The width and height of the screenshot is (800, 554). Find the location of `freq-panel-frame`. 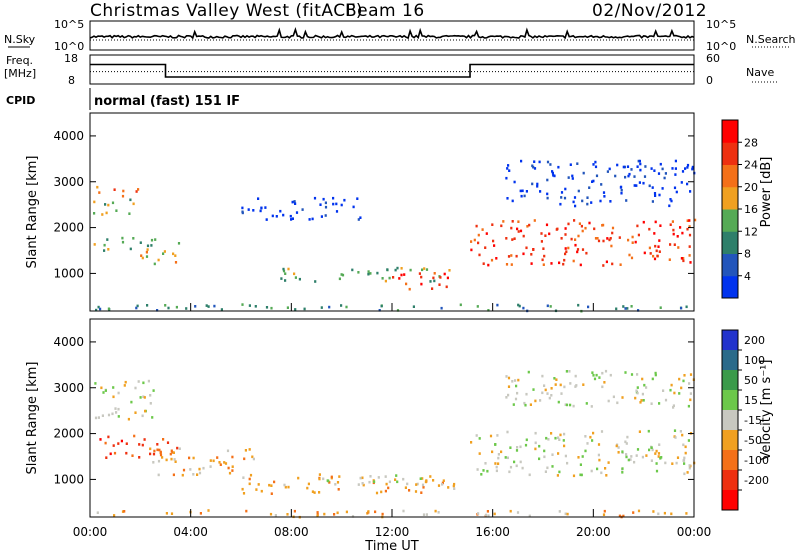

freq-panel-frame is located at coordinates (392, 69).